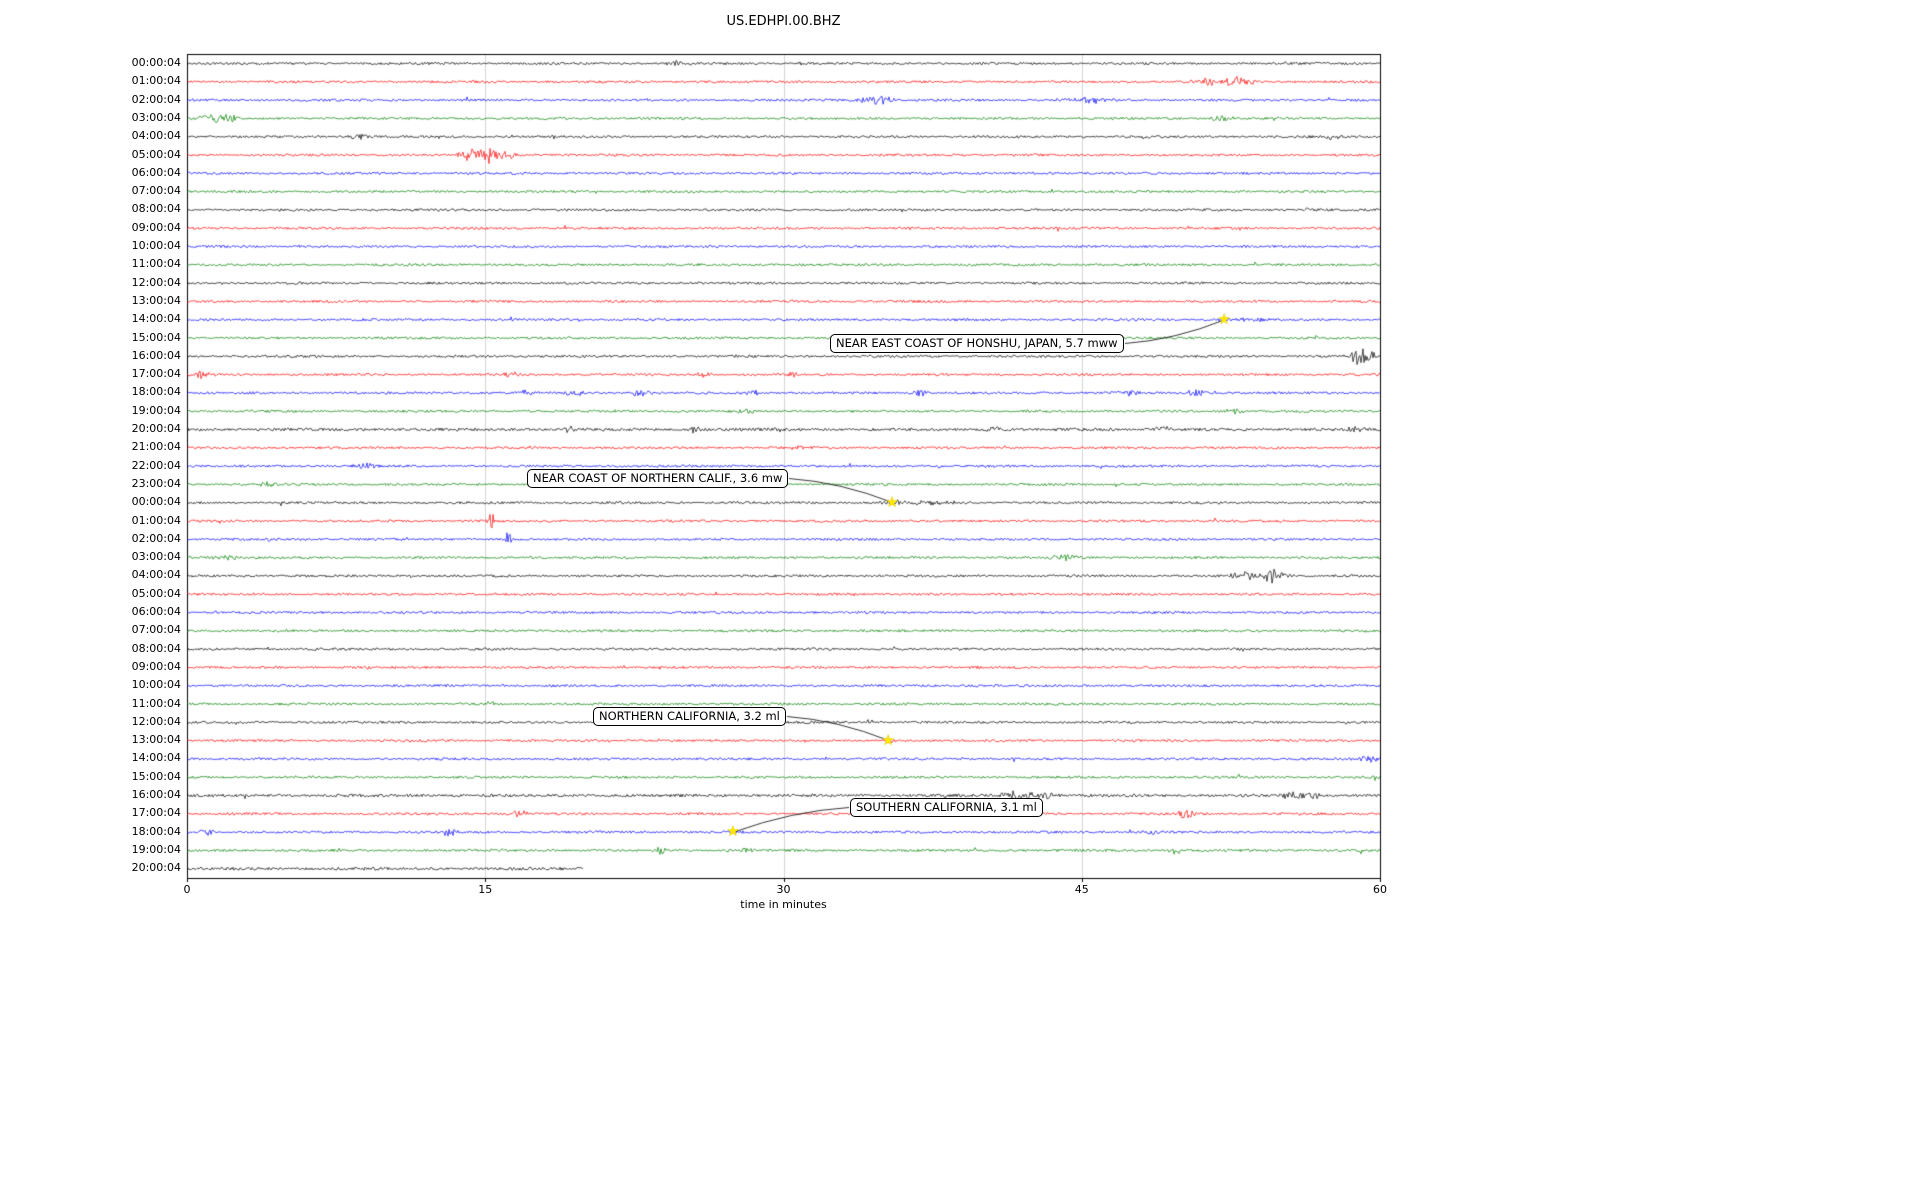 Image resolution: width=1920 pixels, height=1200 pixels. Describe the element at coordinates (783, 889) in the screenshot. I see `x-tick-label: 30` at that location.